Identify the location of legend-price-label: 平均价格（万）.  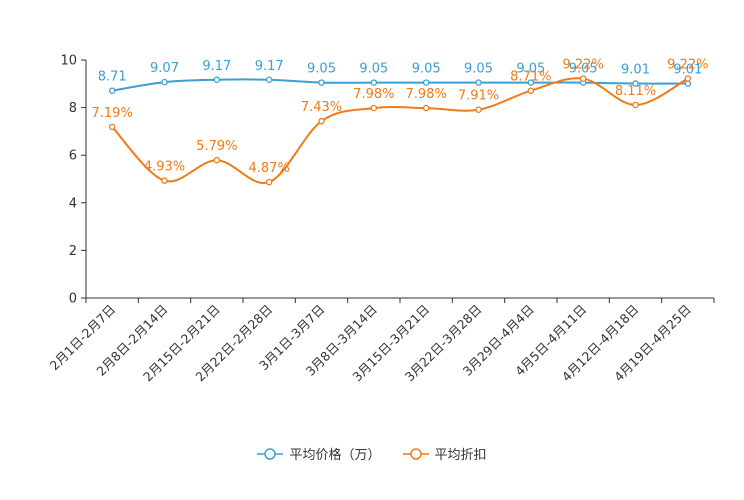
(335, 455).